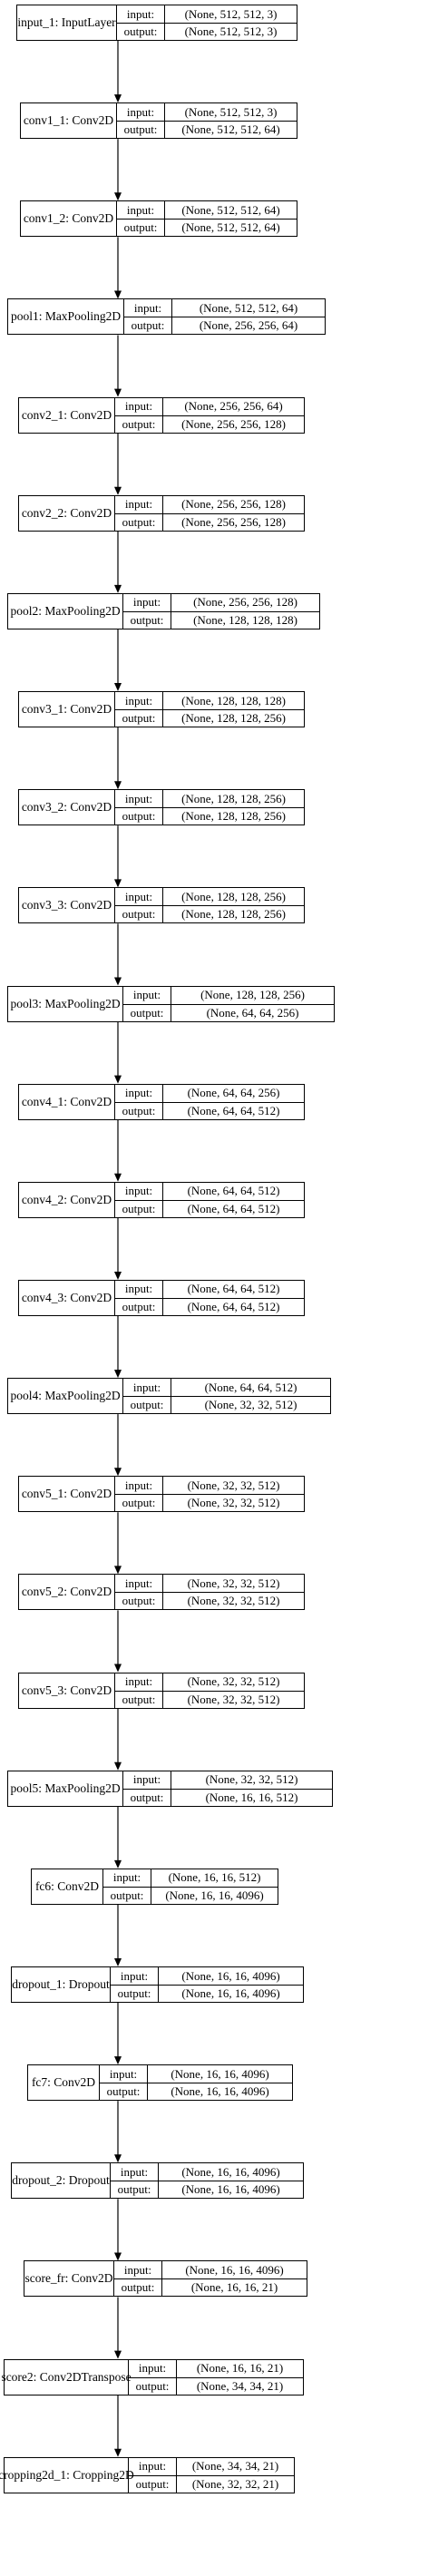  I want to click on output-row: output: (None, 512, 512, 3), so click(207, 31).